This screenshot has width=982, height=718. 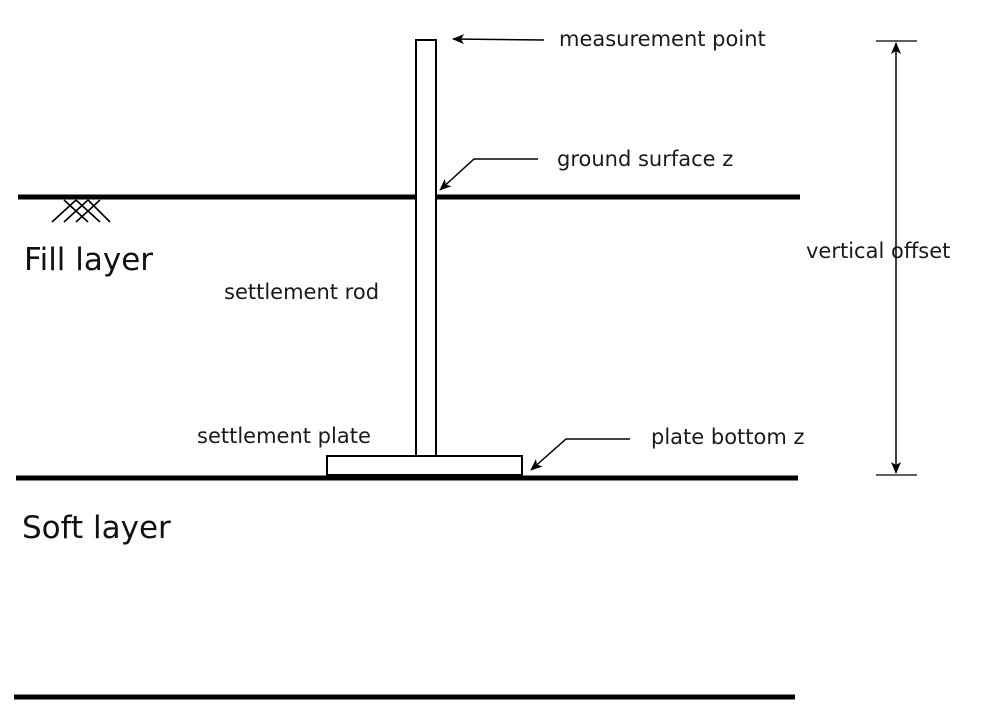 What do you see at coordinates (488, 174) in the screenshot?
I see `ground-surface-leader` at bounding box center [488, 174].